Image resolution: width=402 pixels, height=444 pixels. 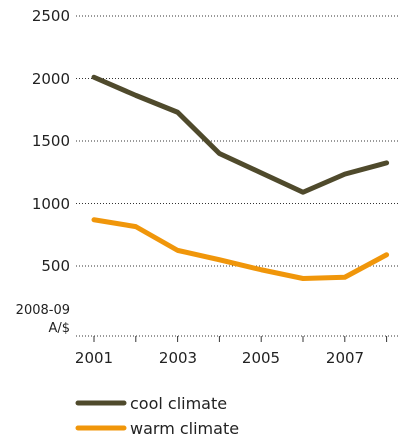 What do you see at coordinates (157, 416) in the screenshot?
I see `legend: cool climate warm climate` at bounding box center [157, 416].